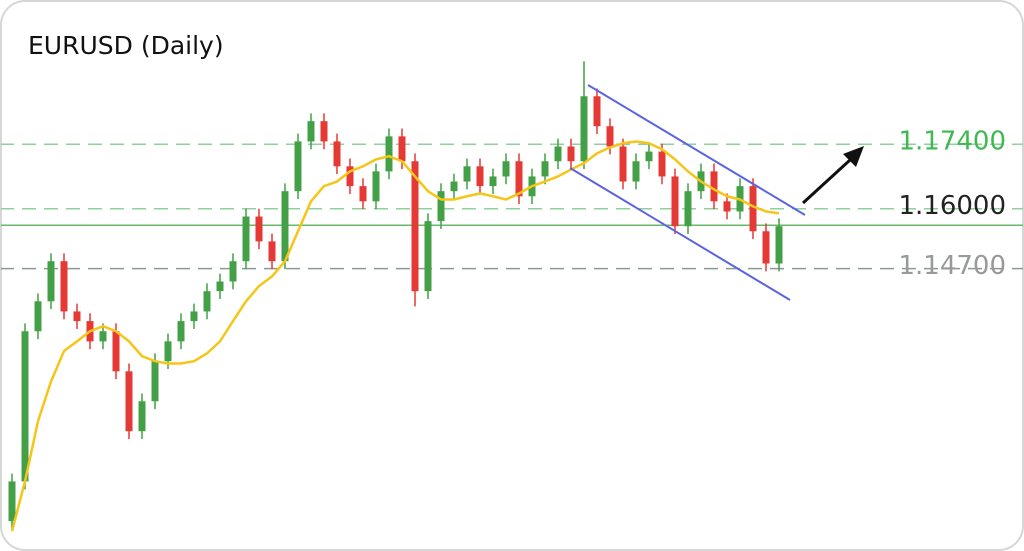  Describe the element at coordinates (853, 156) in the screenshot. I see `arrow-head` at that location.